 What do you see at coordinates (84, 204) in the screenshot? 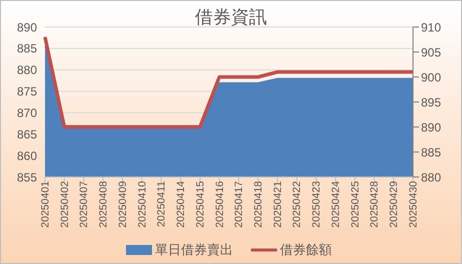
I see `x-tick-label: 20250407` at bounding box center [84, 204].